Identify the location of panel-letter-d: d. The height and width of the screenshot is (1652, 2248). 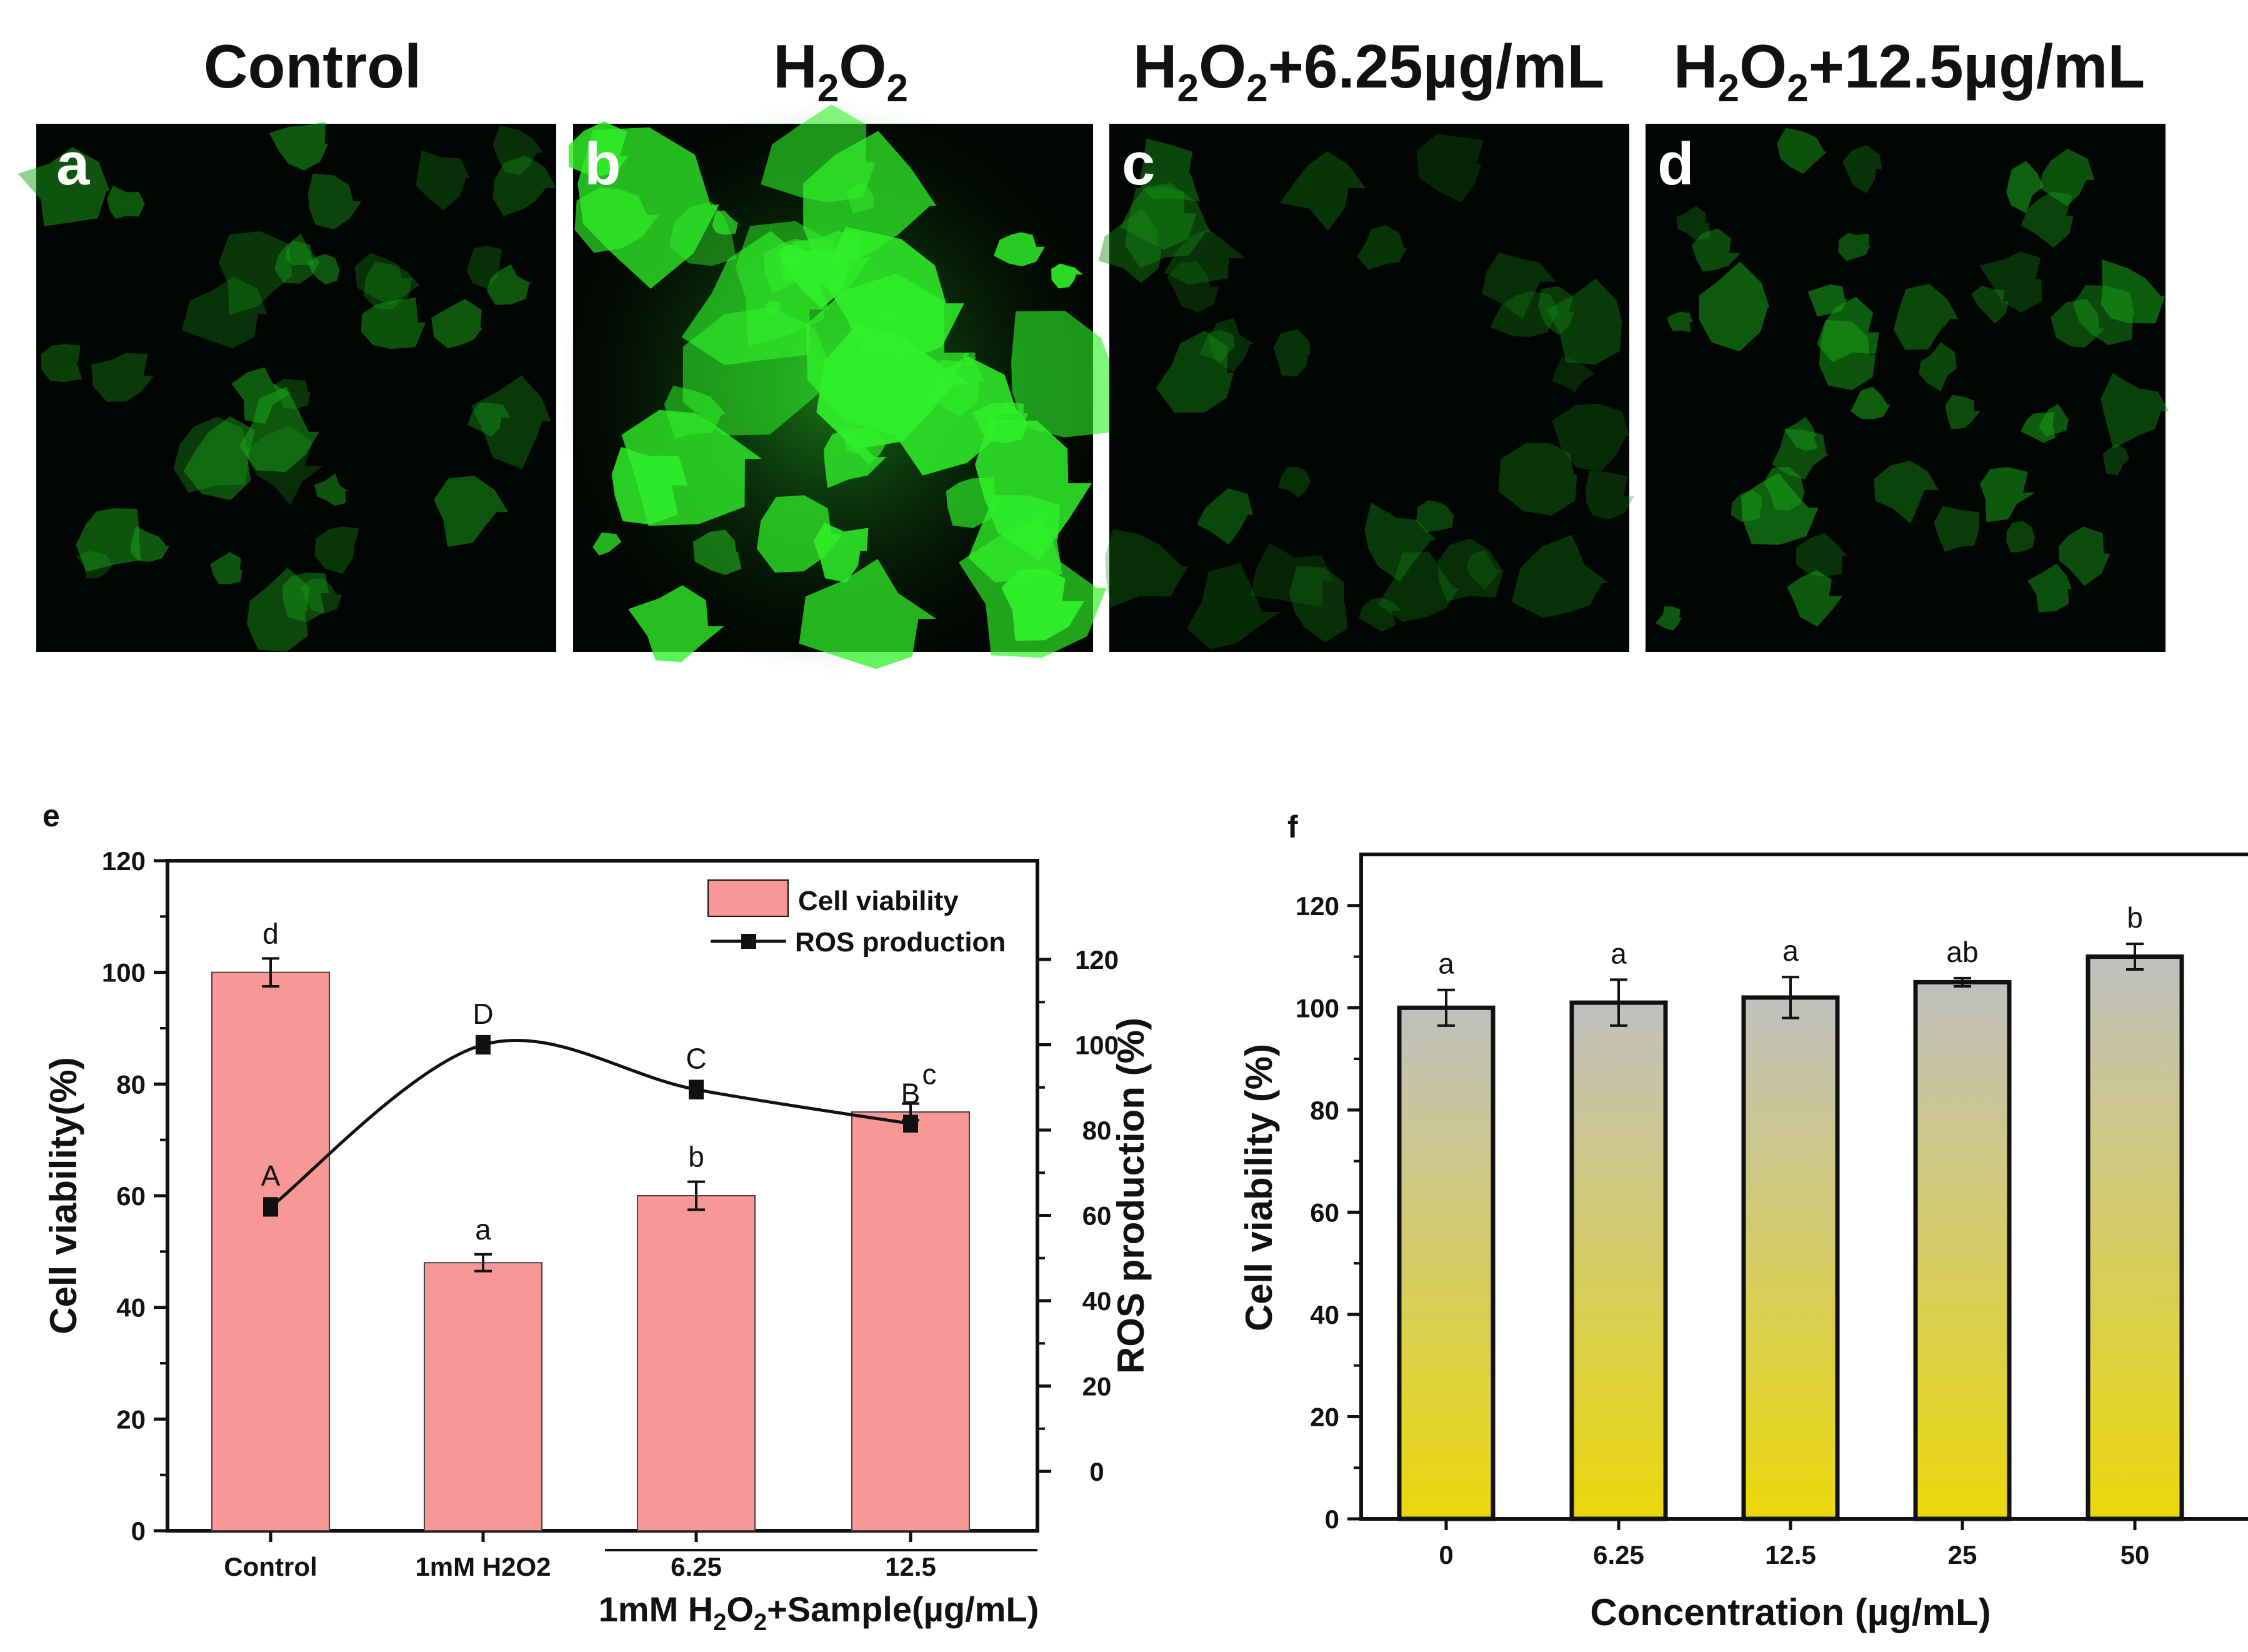
(1675, 164).